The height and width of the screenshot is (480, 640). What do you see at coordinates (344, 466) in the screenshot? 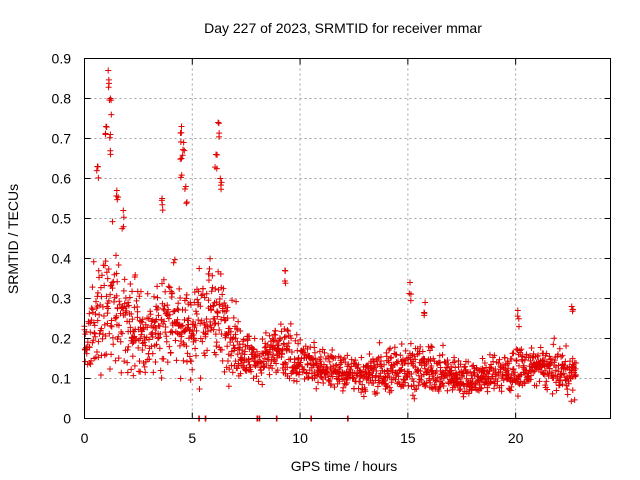
I see `x-axis-label: GPS time / hours` at bounding box center [344, 466].